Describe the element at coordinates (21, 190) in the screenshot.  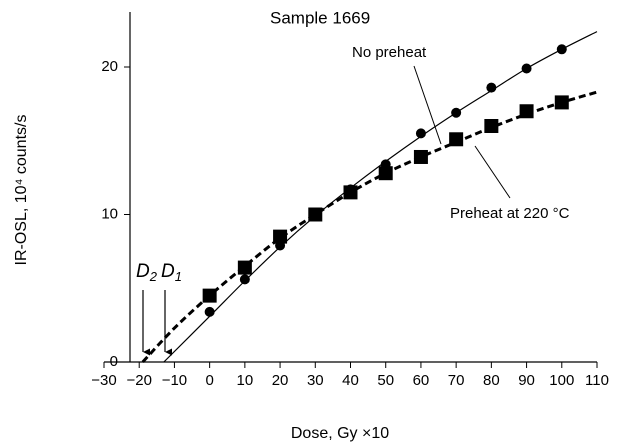
I see `y-axis-label: IR-OSL, 10⁴ counts/s` at that location.